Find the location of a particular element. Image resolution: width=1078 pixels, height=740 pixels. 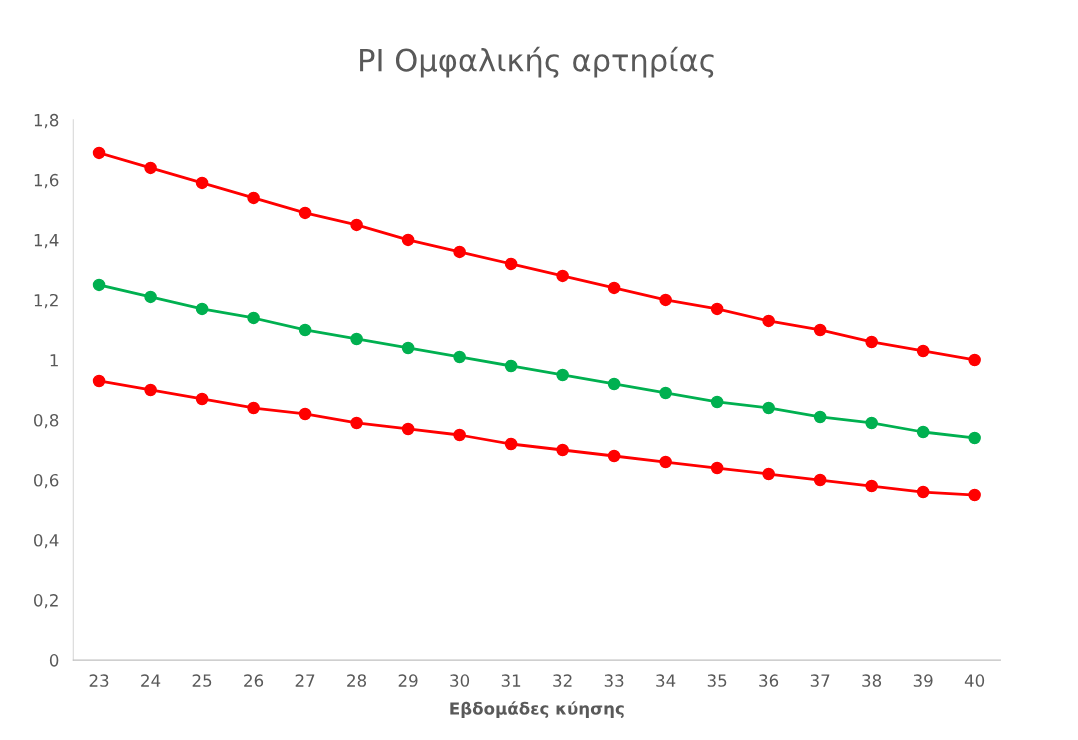

y-tick-label: 1,6 is located at coordinates (46, 181).